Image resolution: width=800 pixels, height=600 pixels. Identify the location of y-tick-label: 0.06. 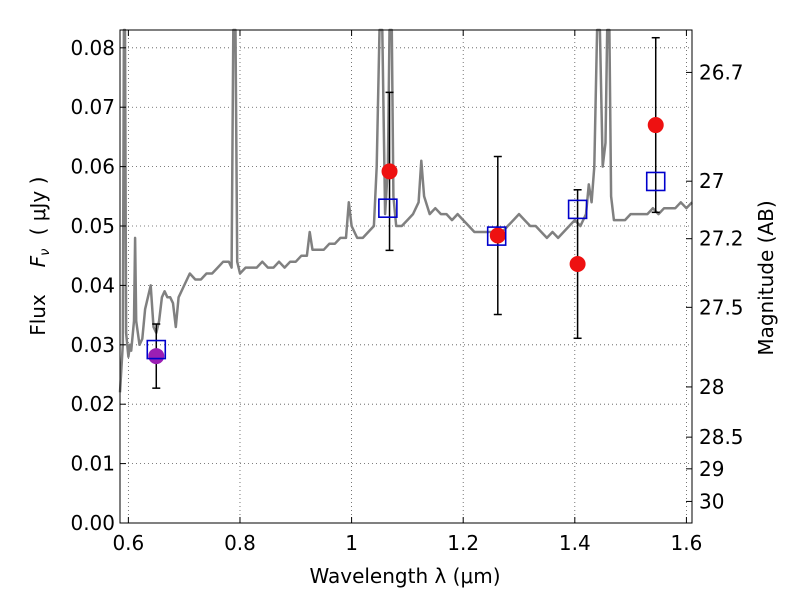
(92, 167).